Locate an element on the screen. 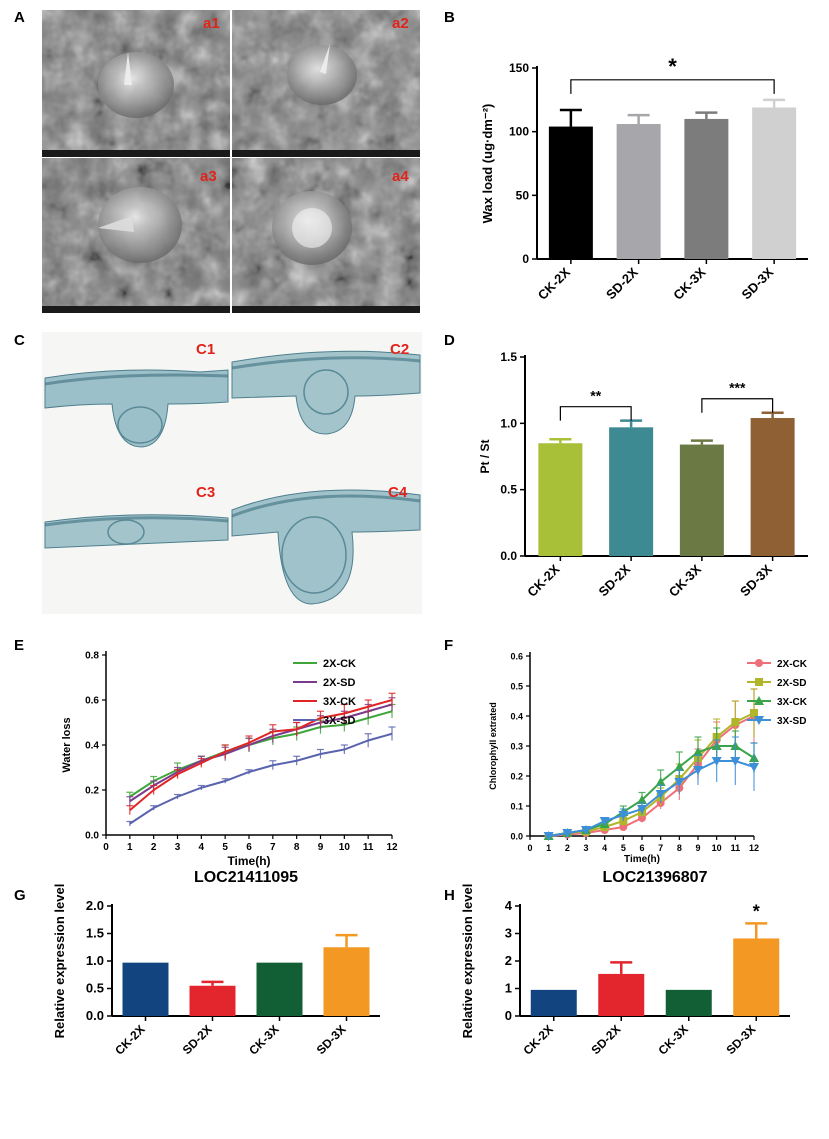 The width and height of the screenshot is (829, 1139). sem-label-a3: a3 is located at coordinates (208, 176).